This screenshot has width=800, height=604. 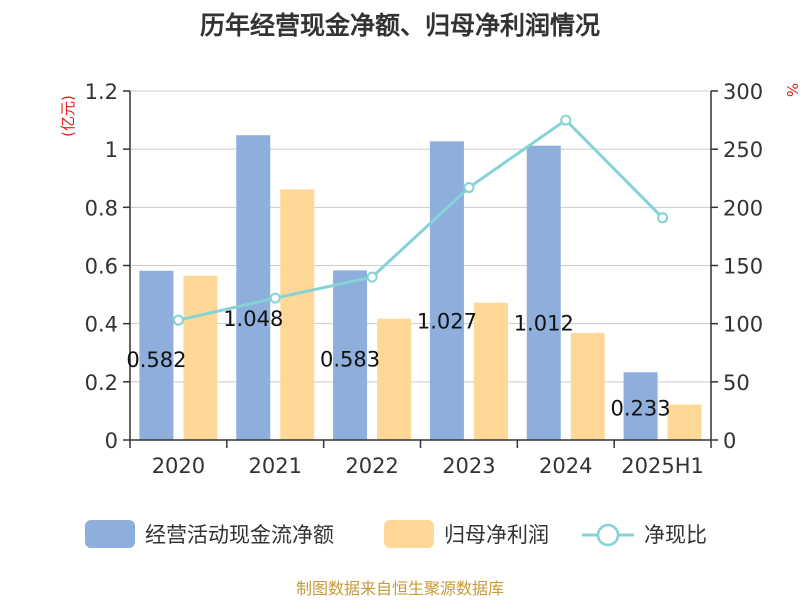 What do you see at coordinates (496, 535) in the screenshot?
I see `legend-label-net-profit: 归母净利润` at bounding box center [496, 535].